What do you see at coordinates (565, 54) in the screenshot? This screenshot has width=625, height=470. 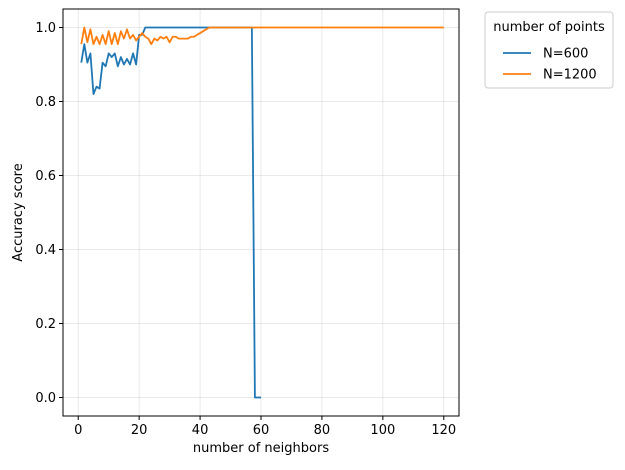 I see `legend-label: N=600` at bounding box center [565, 54].